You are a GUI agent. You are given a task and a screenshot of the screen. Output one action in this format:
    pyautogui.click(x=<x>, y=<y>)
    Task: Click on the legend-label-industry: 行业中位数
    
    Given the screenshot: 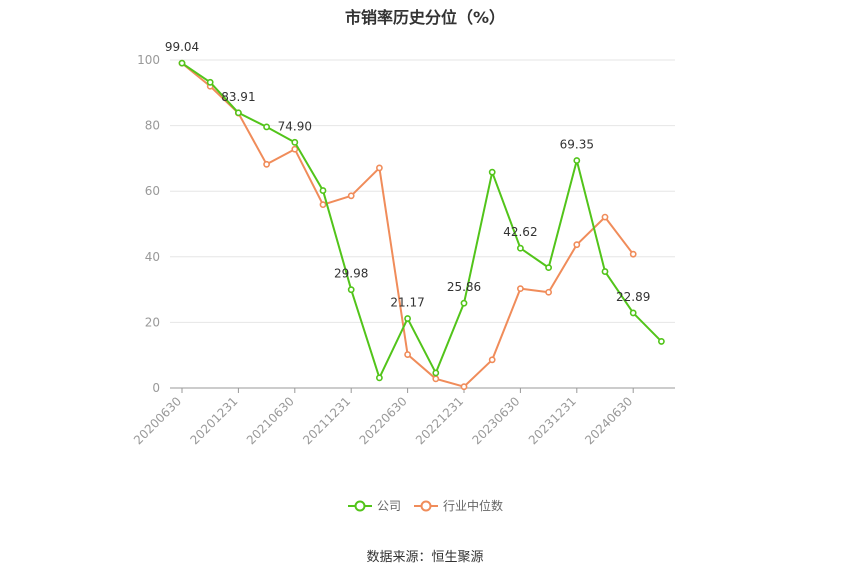 What is the action you would take?
    pyautogui.click(x=473, y=506)
    